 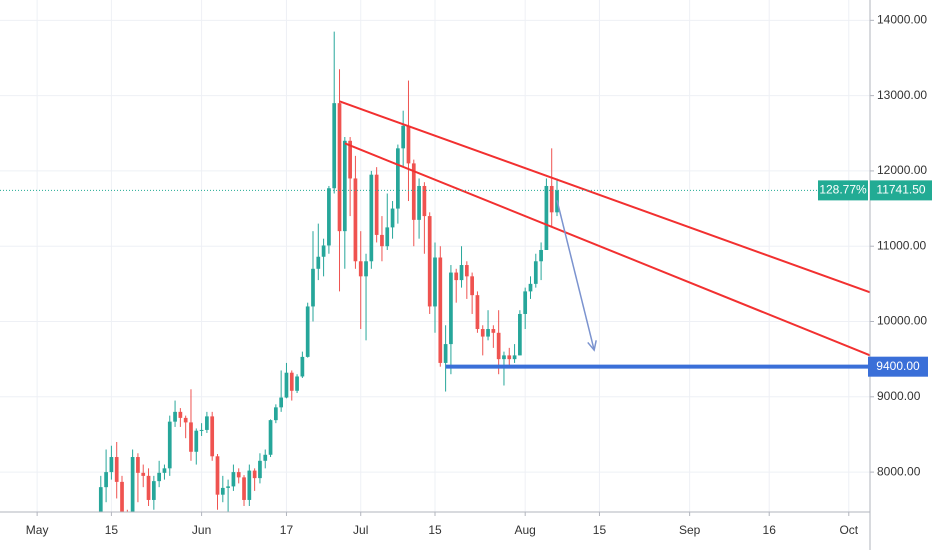 I want to click on y-tick-label: 10000.00, so click(x=902, y=321).